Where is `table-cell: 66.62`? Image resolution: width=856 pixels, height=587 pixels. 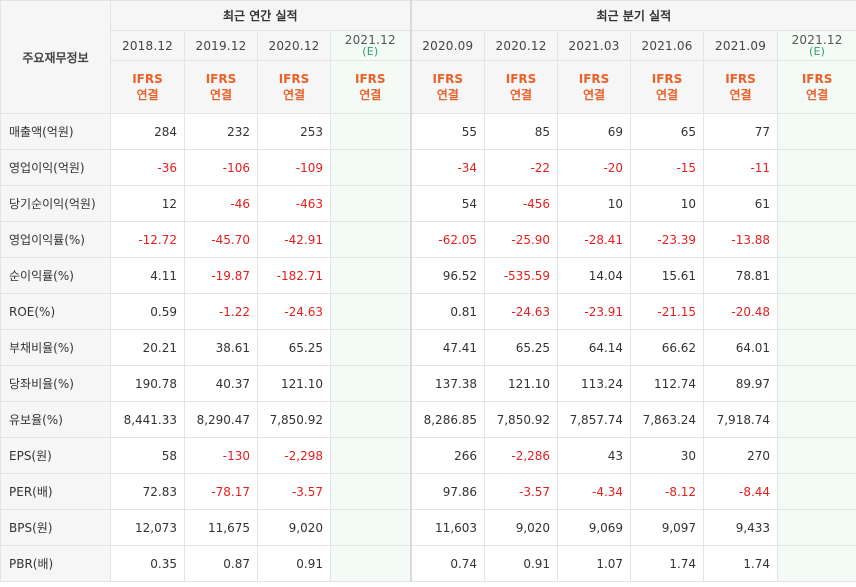 table-cell: 66.62 is located at coordinates (667, 347).